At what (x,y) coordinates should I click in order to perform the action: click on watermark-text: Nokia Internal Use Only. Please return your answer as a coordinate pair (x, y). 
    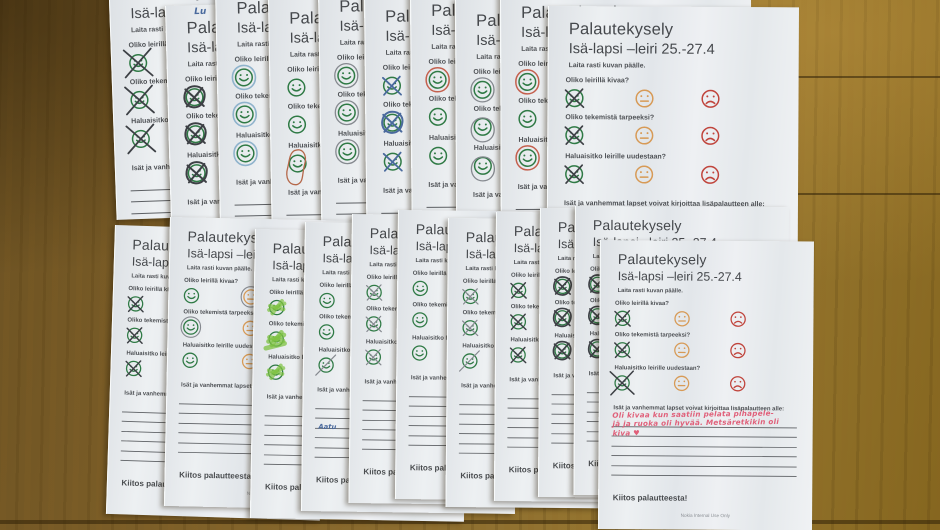
    Looking at the image, I should click on (705, 516).